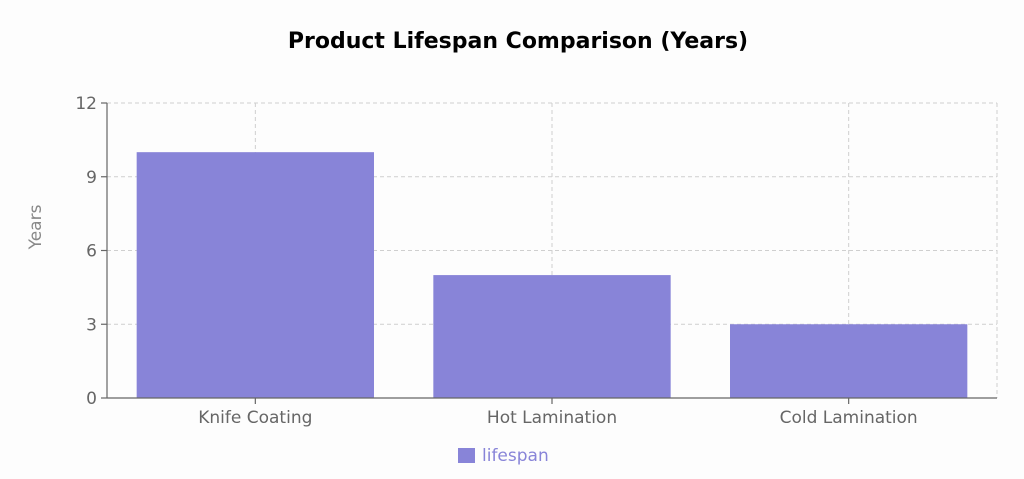 This screenshot has width=1024, height=479. I want to click on y-tick-label-3: 9, so click(91, 178).